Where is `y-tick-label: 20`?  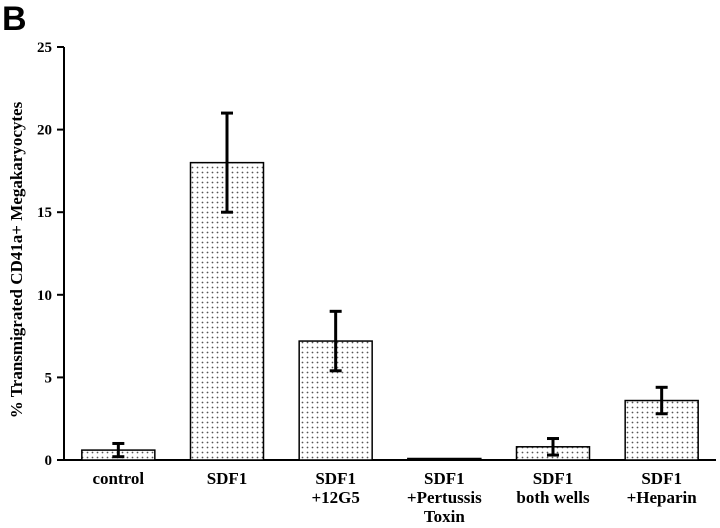
y-tick-label: 20 is located at coordinates (44, 131).